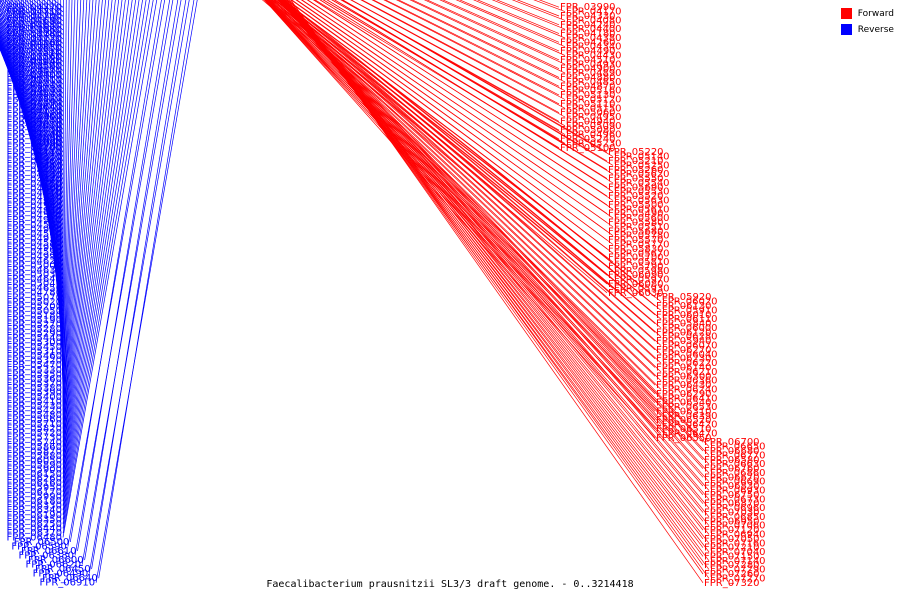  What do you see at coordinates (636, 258) in the screenshot?
I see `forward-gene-label: FPR_05700` at bounding box center [636, 258].